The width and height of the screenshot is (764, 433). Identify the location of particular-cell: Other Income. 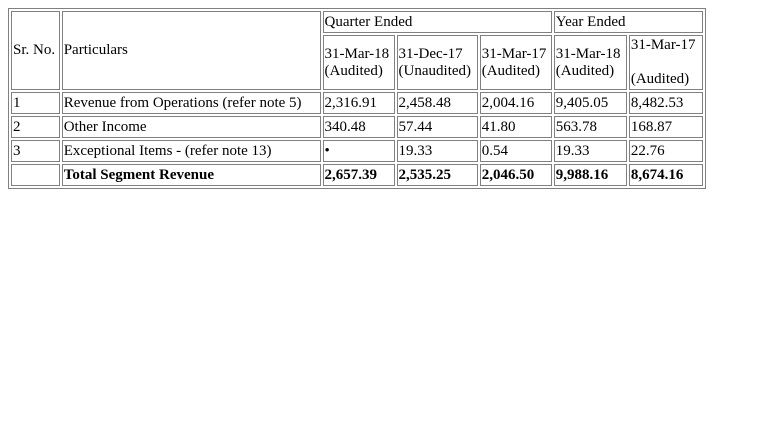
(191, 127).